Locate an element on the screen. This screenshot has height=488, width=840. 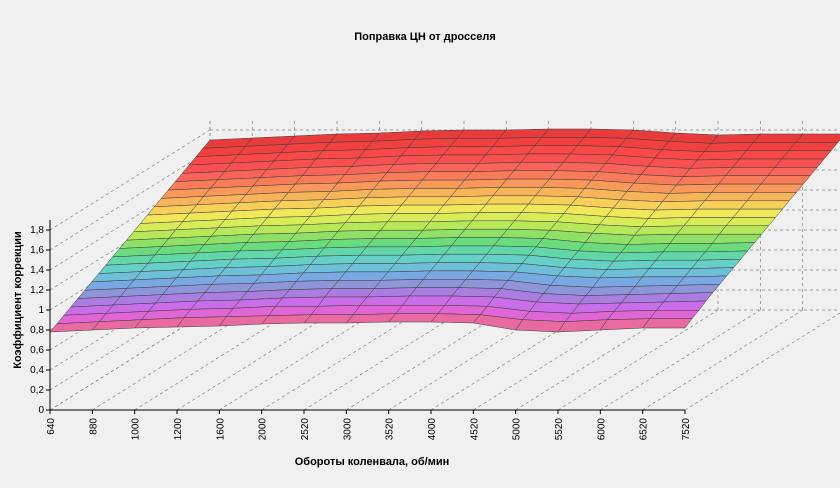
y-tick-label: 1 is located at coordinates (41, 310).